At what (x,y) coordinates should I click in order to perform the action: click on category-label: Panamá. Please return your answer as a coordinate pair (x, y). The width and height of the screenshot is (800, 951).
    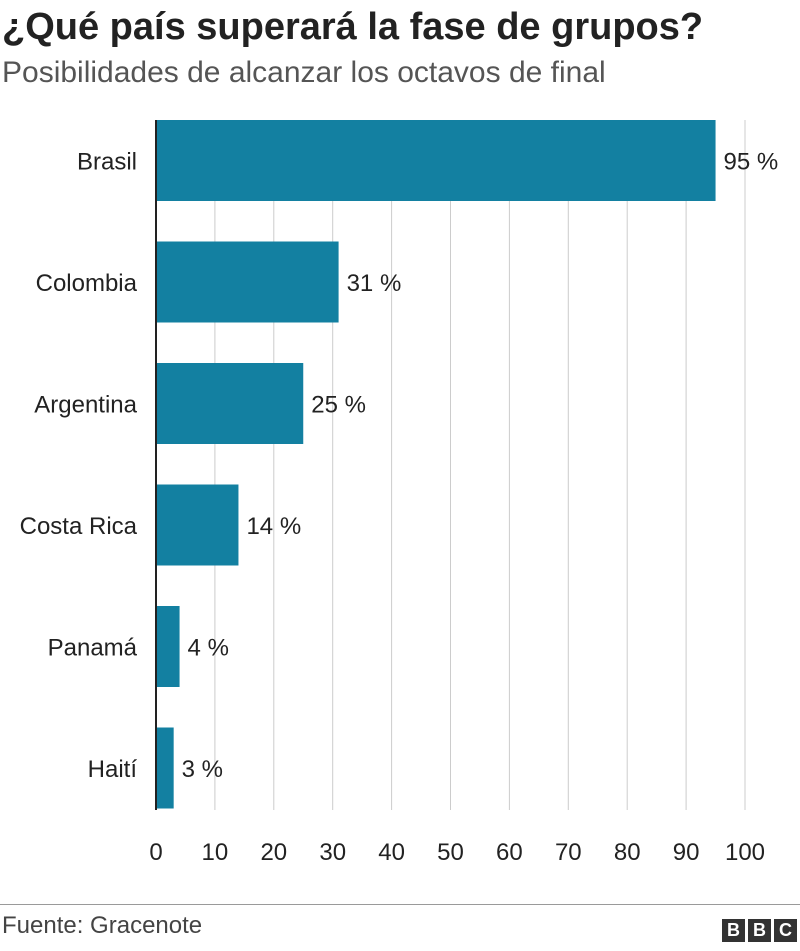
    Looking at the image, I should click on (93, 648).